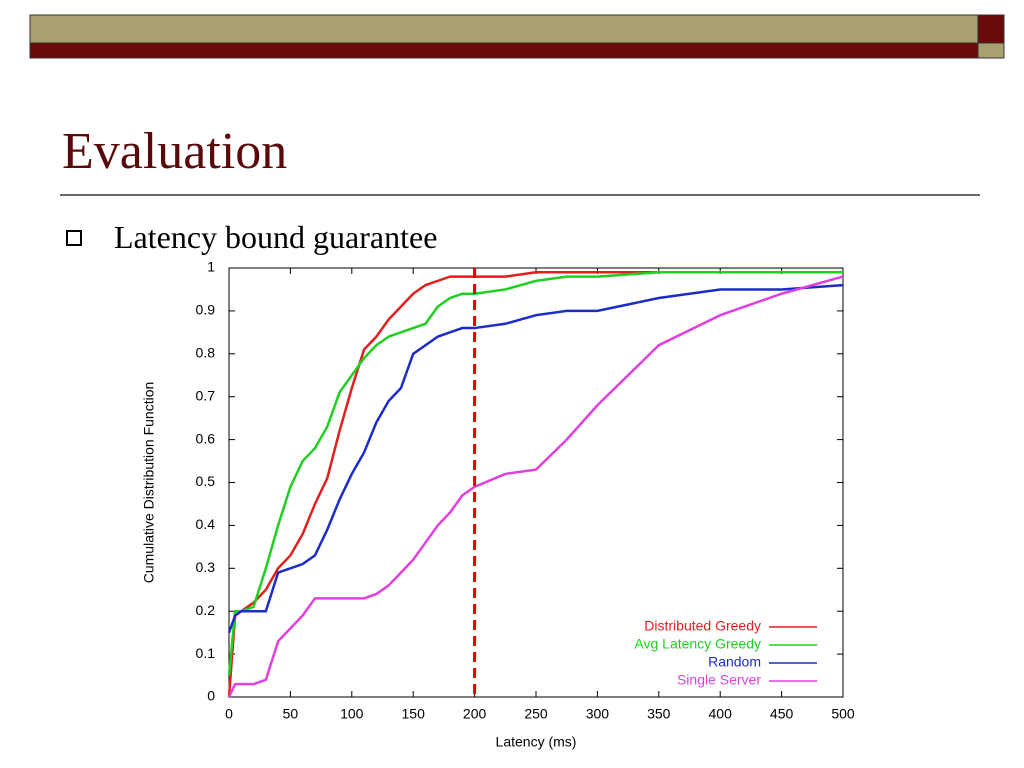  What do you see at coordinates (206, 567) in the screenshot?
I see `y-tick-label: 0.3` at bounding box center [206, 567].